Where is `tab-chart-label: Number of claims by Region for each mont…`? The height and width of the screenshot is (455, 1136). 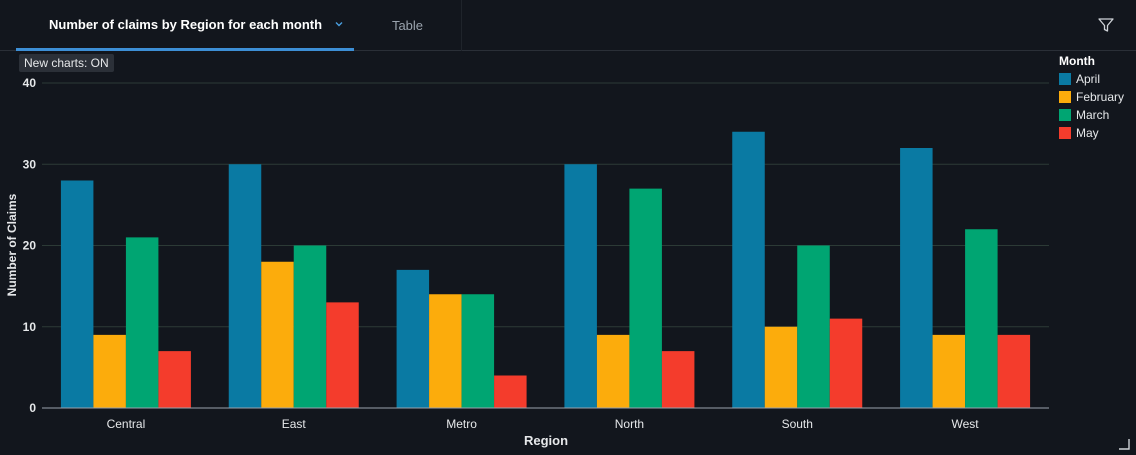
tab-chart-label: Number of claims by Region for each mont… is located at coordinates (186, 24).